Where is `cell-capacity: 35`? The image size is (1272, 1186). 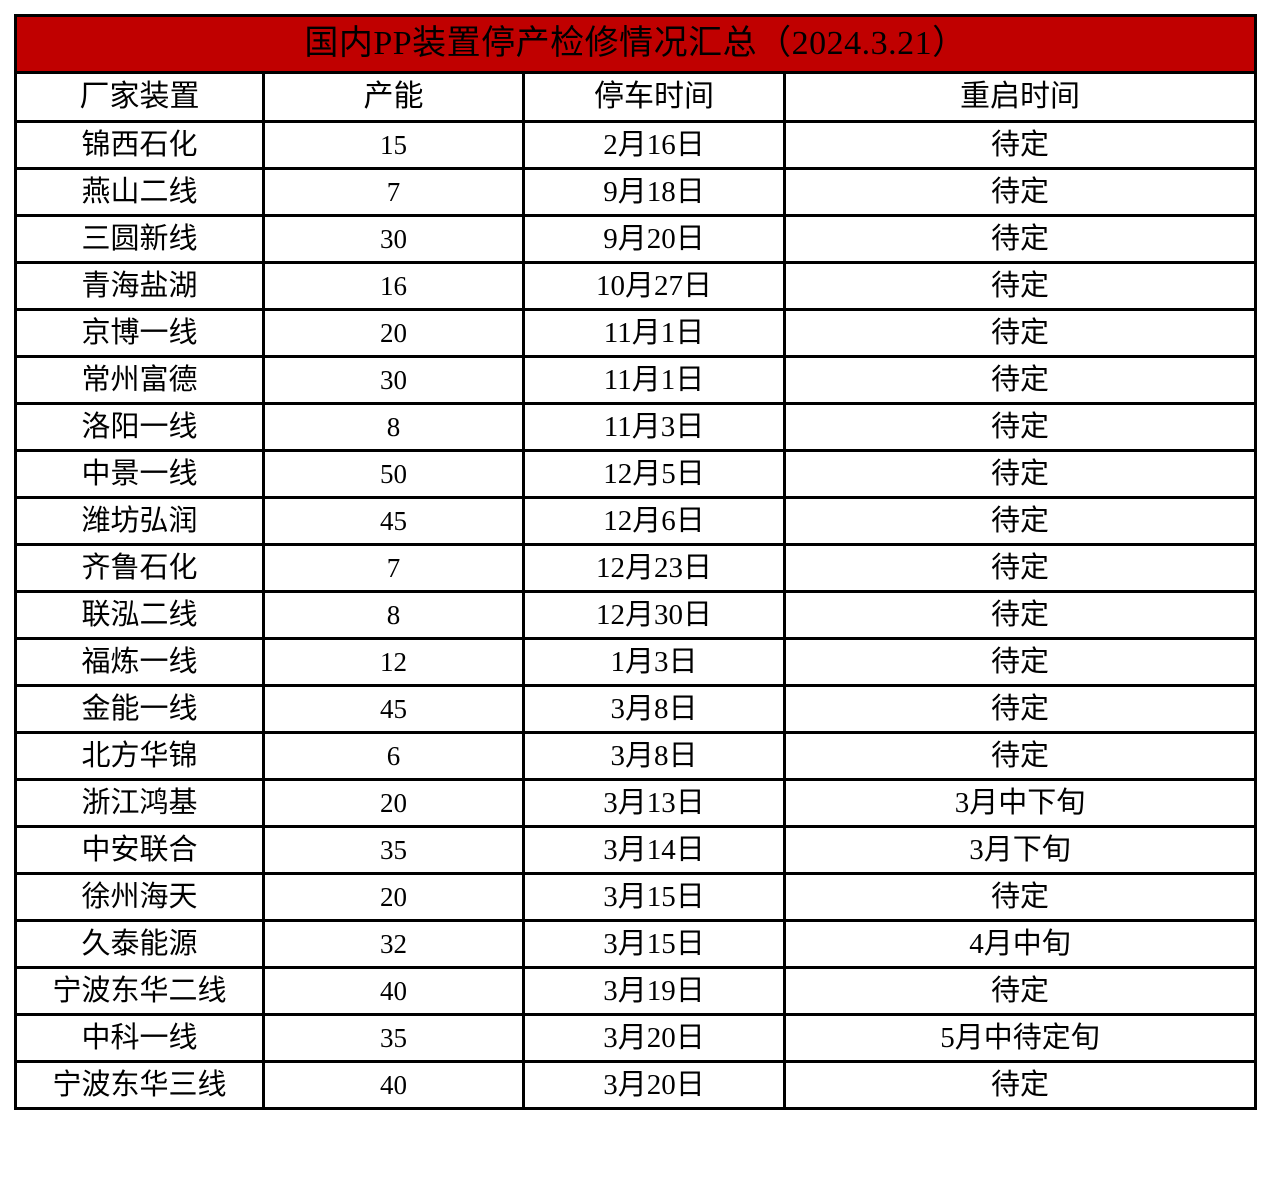 cell-capacity: 35 is located at coordinates (393, 1038).